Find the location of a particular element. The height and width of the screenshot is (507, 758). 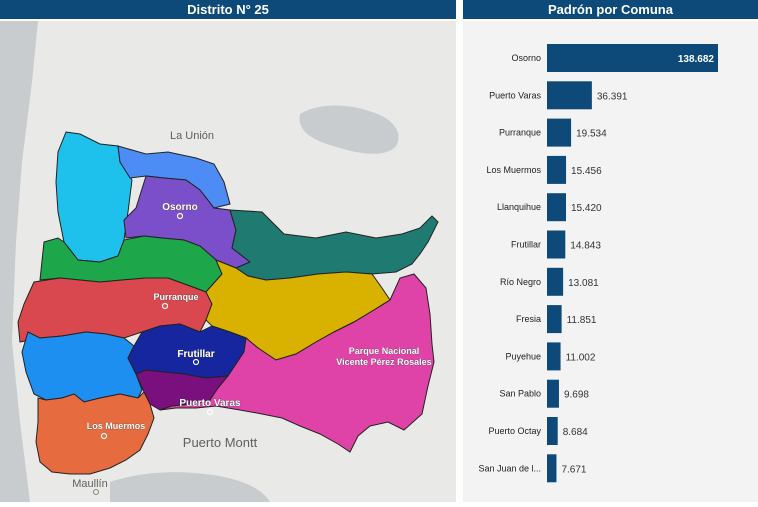

bar-category-label: Puyehue is located at coordinates (523, 356).